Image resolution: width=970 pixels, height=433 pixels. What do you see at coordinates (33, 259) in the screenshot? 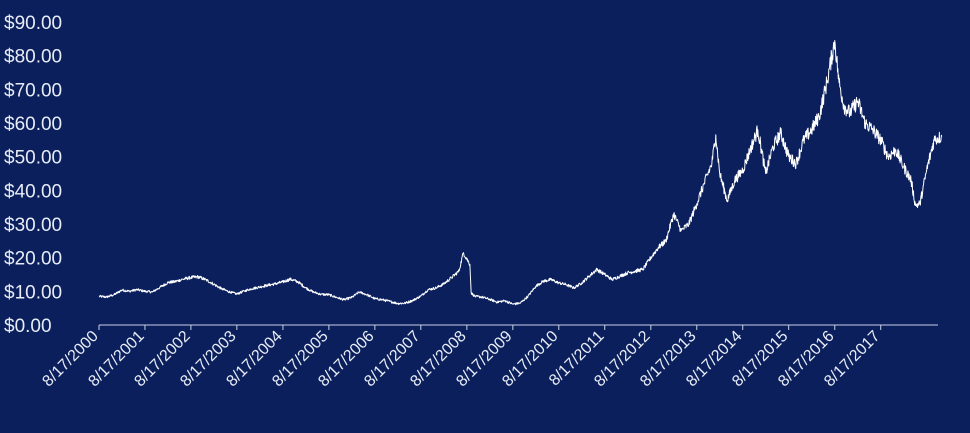
I see `y-tick-label: $20.00` at bounding box center [33, 259].